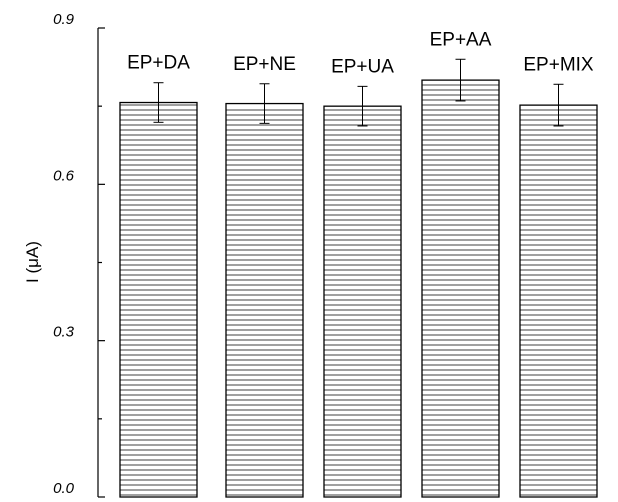  Describe the element at coordinates (64, 332) in the screenshot. I see `y-tick-label: 0.3` at that location.